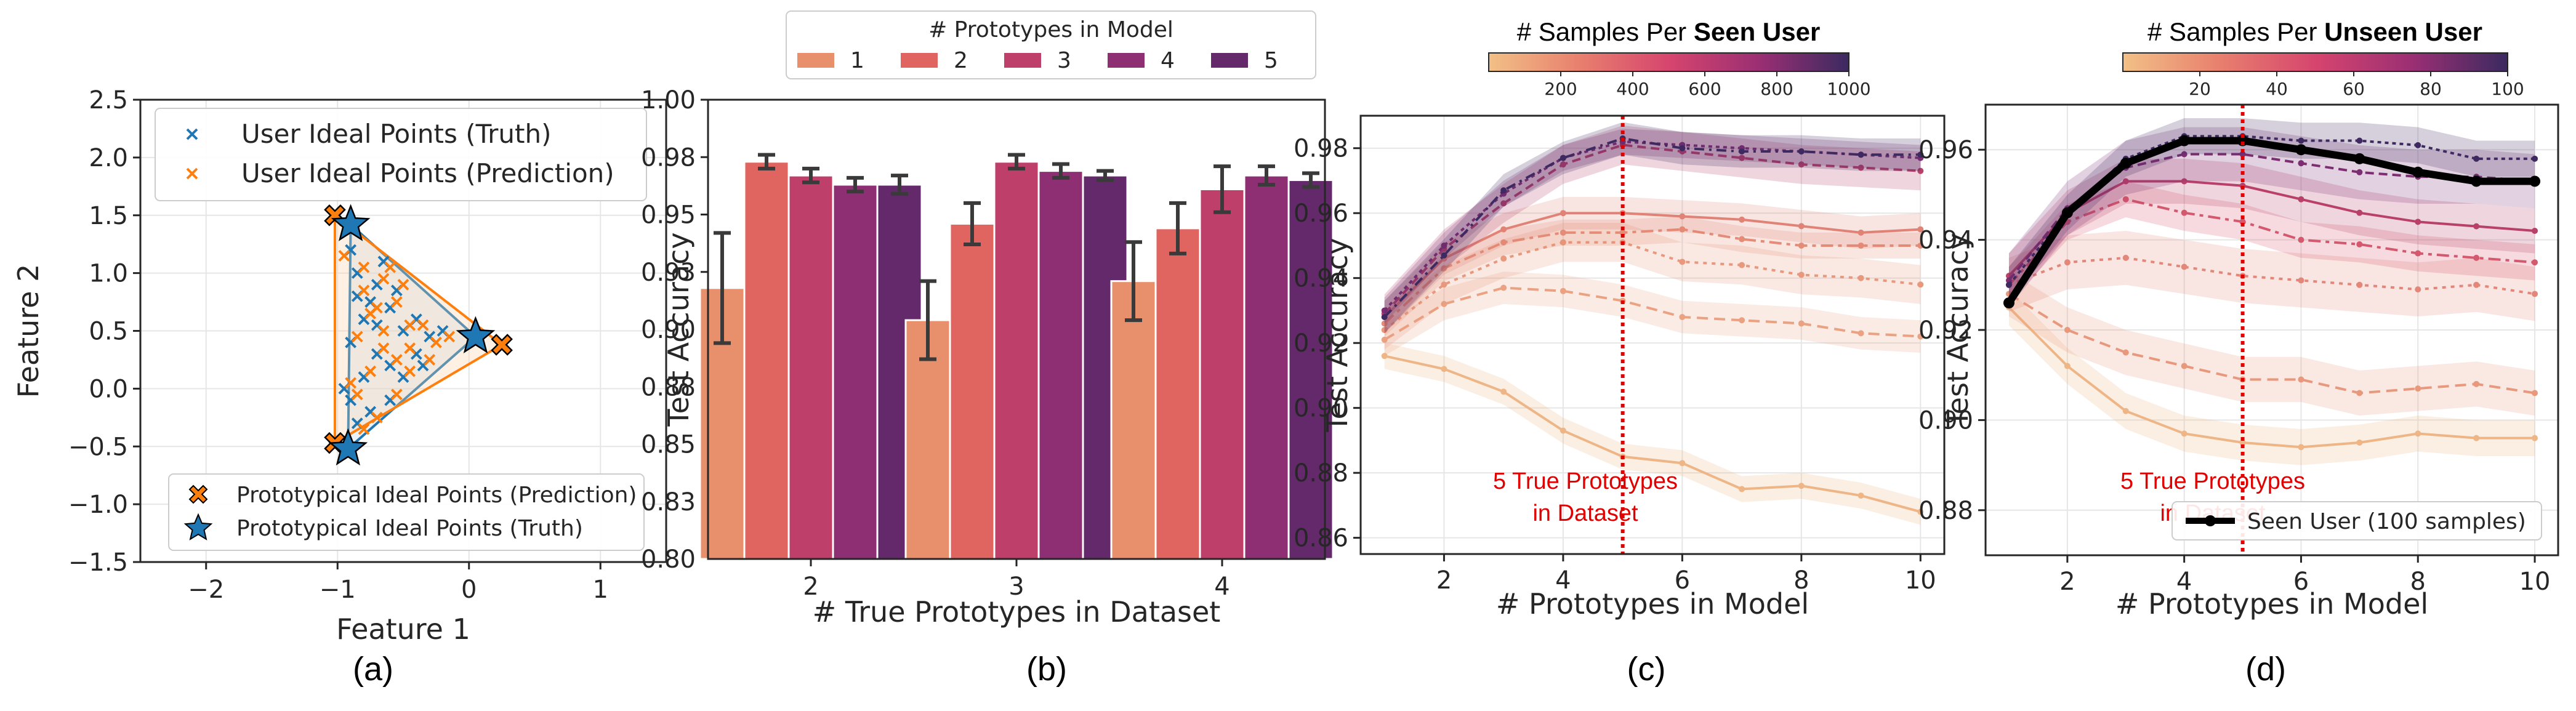 Image resolution: width=2576 pixels, height=711 pixels. What do you see at coordinates (1945, 330) in the screenshot?
I see `y-tick-label: 0.92` at bounding box center [1945, 330].